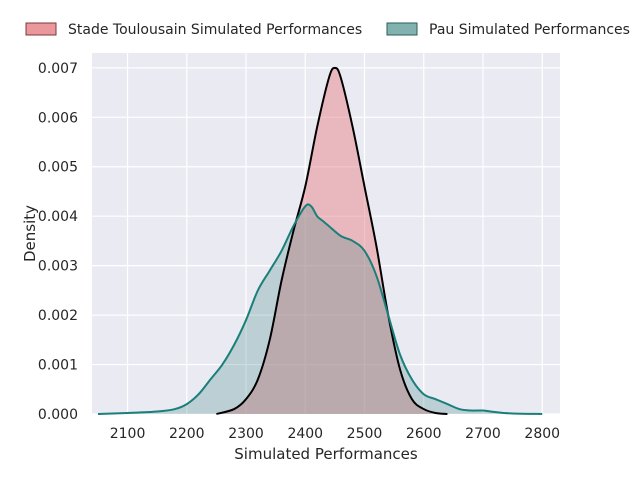  Describe the element at coordinates (326, 454) in the screenshot. I see `x-axis-label: Simulated Performances` at that location.